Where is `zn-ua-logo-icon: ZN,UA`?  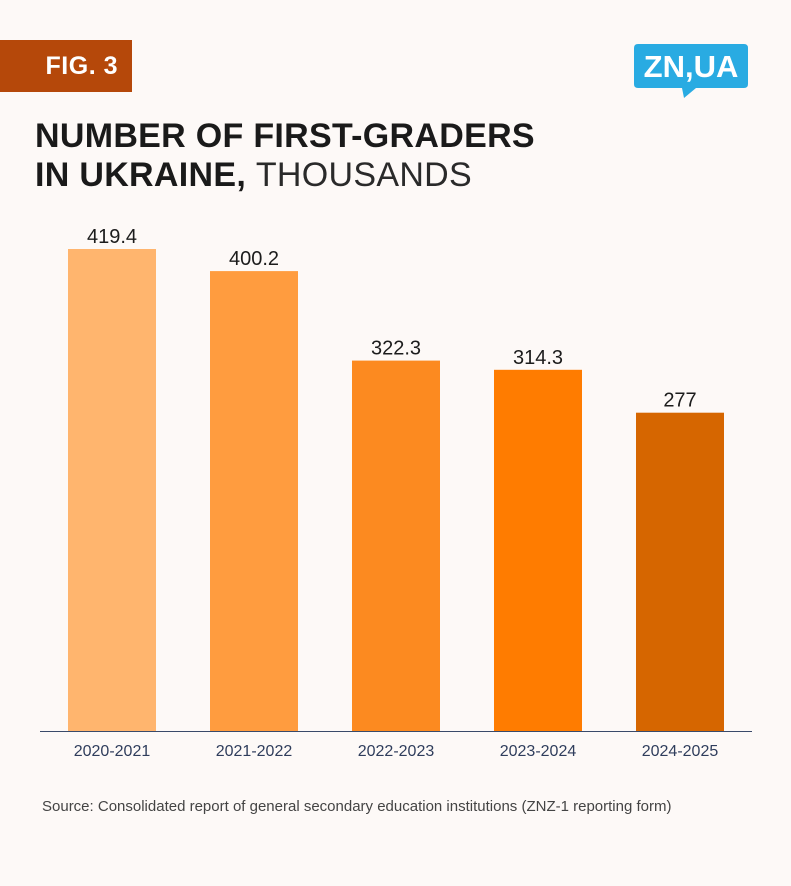
zn-ua-logo-icon: ZN,UA is located at coordinates (691, 71).